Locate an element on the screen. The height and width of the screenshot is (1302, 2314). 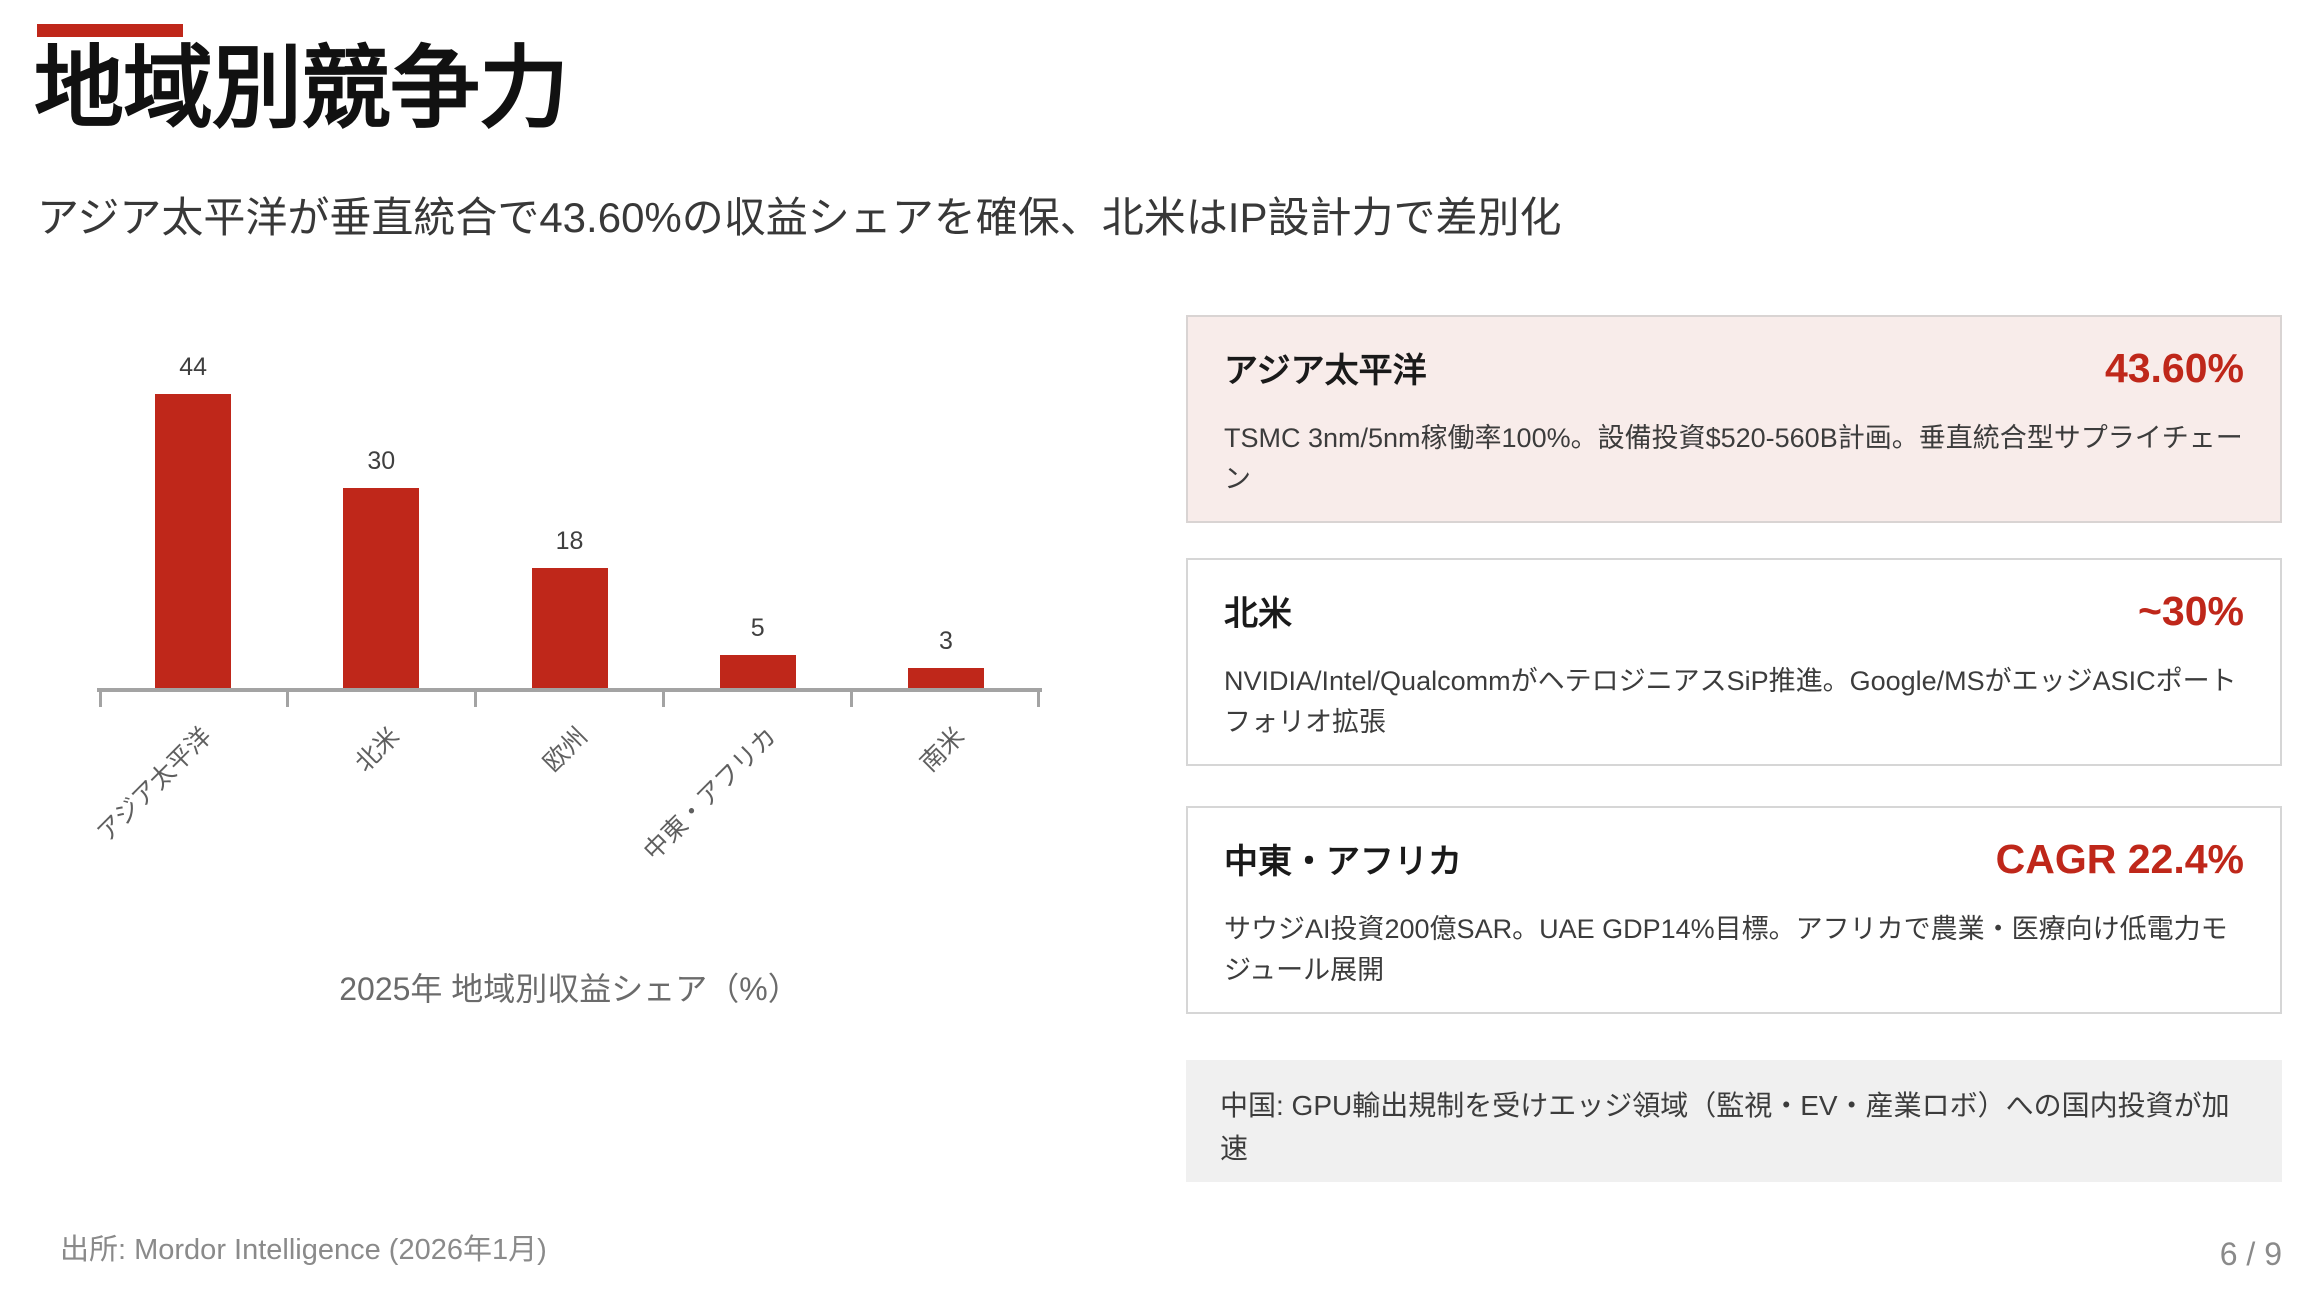
bar-value-label: 18 is located at coordinates (569, 541).